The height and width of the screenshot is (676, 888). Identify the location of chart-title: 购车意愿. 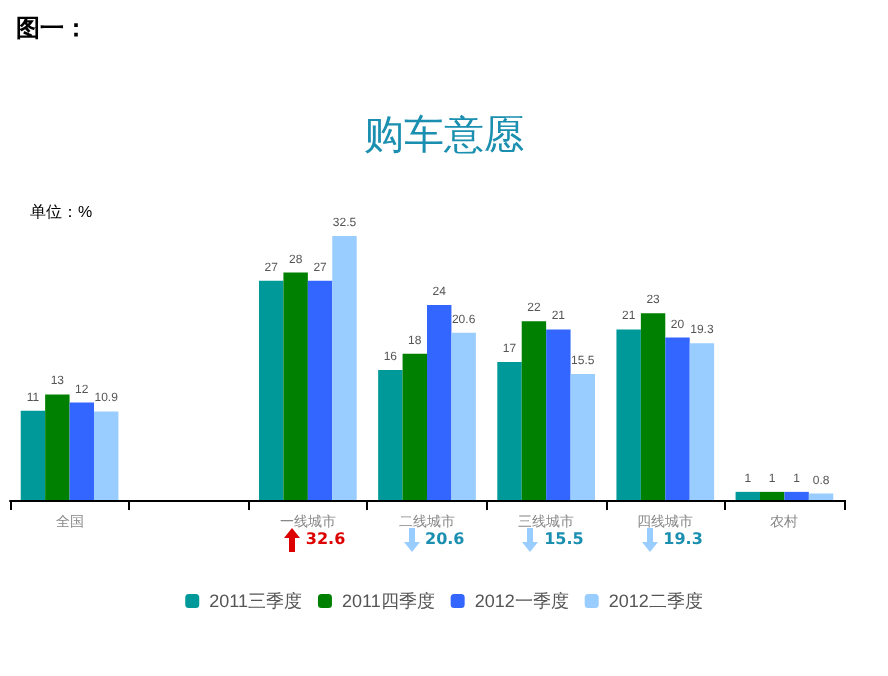
(444, 134).